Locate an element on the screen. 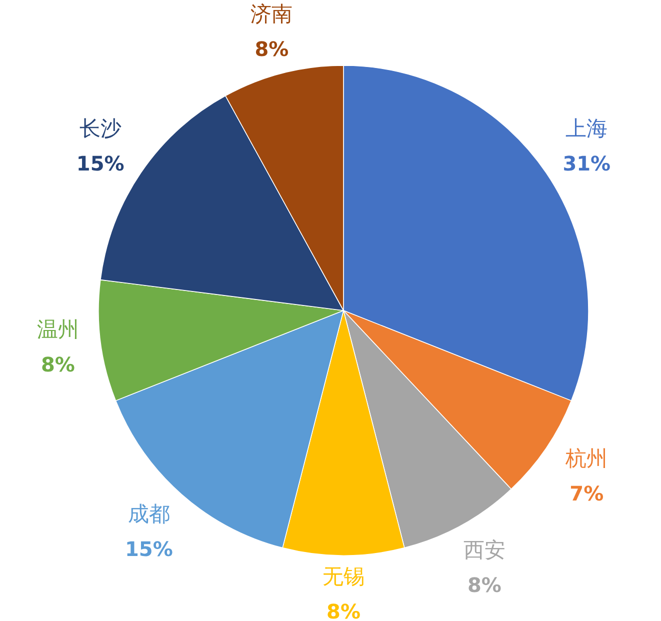  slice-label: 上海 is located at coordinates (587, 128).